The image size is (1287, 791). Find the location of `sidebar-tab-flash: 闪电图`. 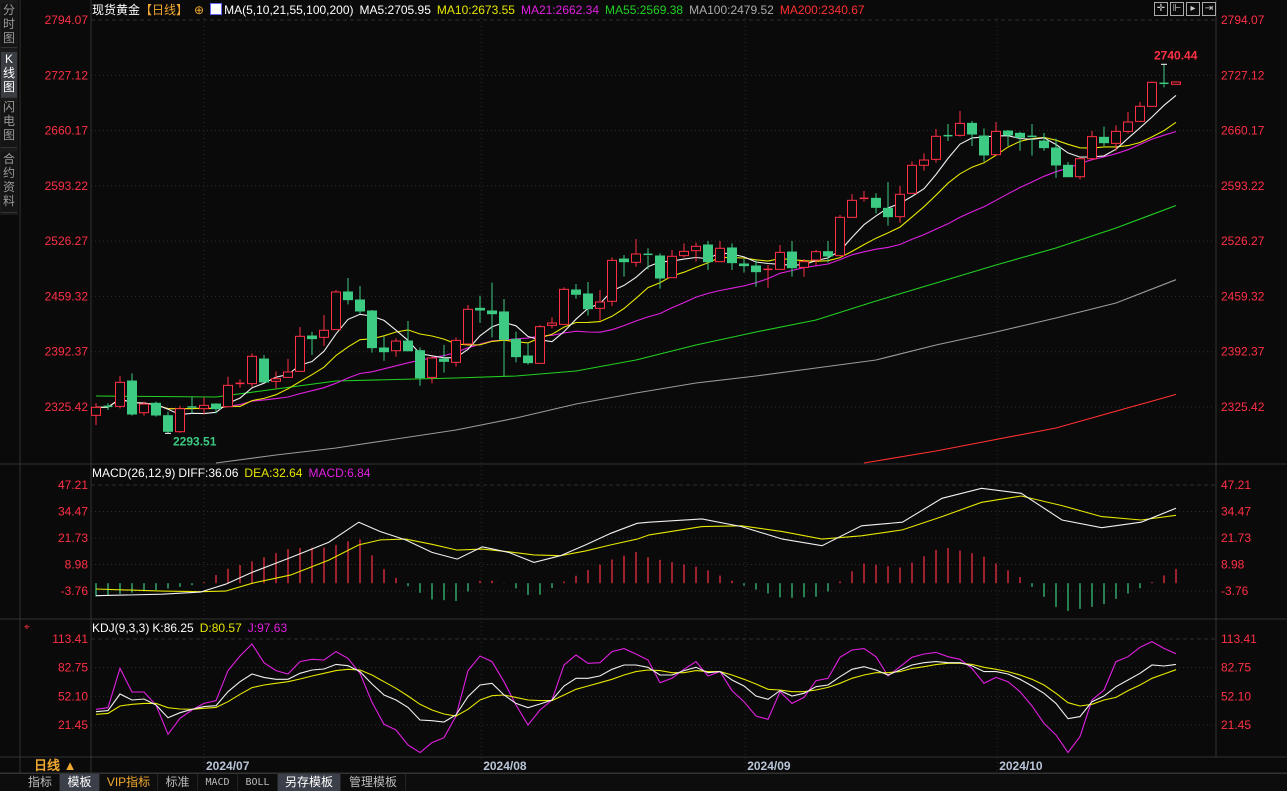

sidebar-tab-flash: 闪电图 is located at coordinates (9, 124).